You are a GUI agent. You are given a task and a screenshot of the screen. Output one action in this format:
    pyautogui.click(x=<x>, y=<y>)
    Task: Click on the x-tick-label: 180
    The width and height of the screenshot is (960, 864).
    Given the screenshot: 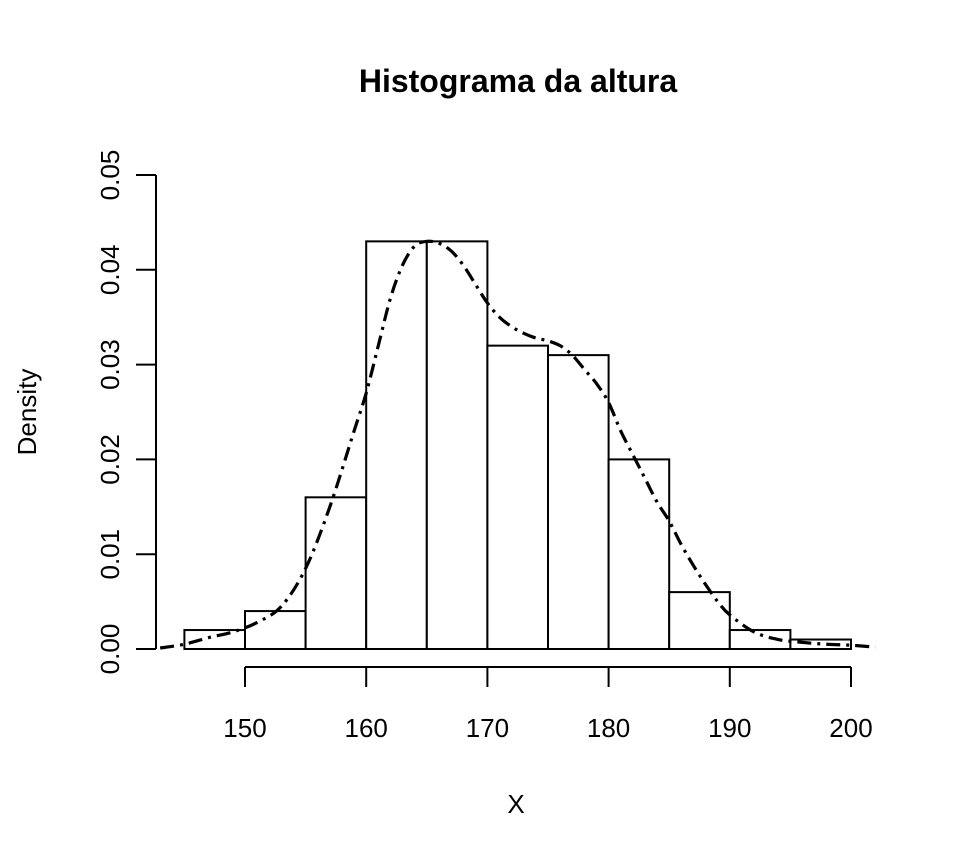 What is the action you would take?
    pyautogui.click(x=608, y=728)
    